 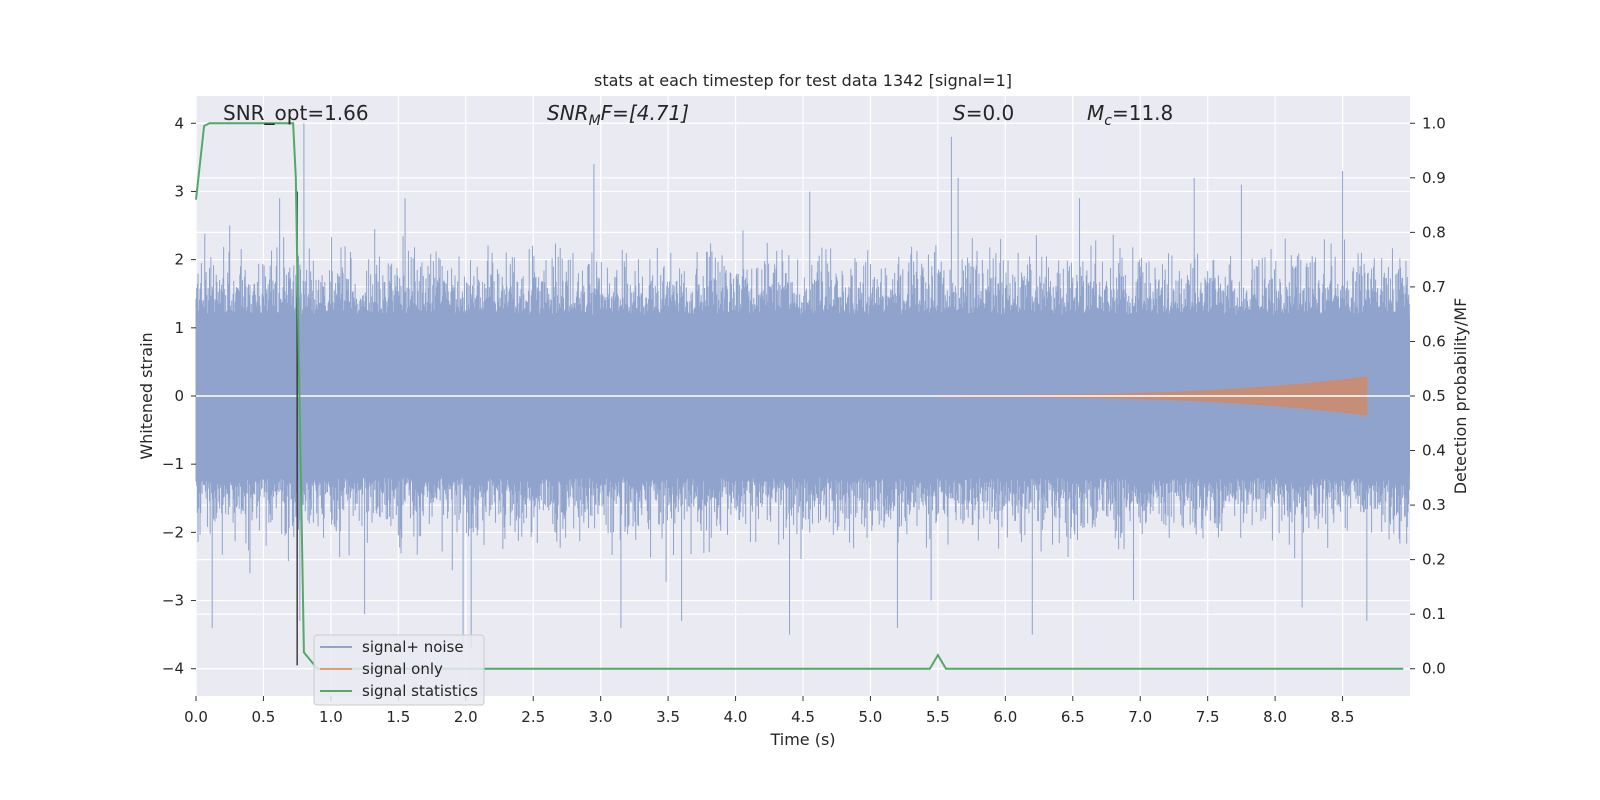 I want to click on x-tick-label-11: 5.5, so click(x=938, y=717).